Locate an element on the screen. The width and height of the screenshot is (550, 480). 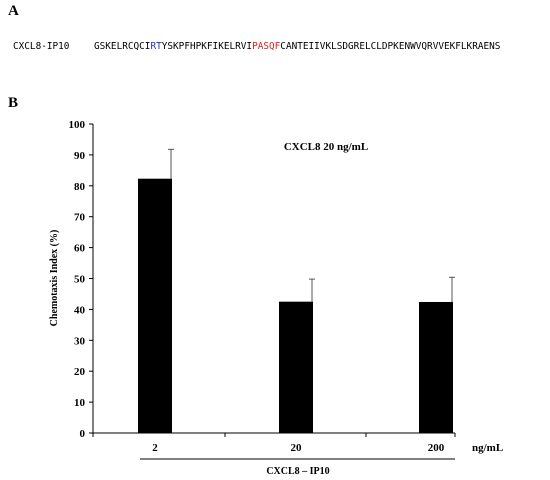
y-tick-label-80: 80 is located at coordinates (80, 187).